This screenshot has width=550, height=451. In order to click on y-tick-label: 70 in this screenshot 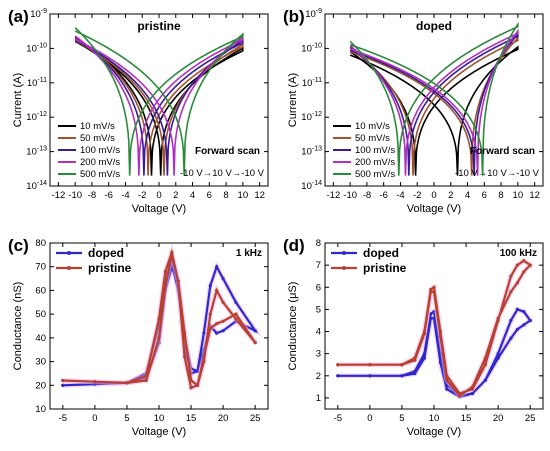, I will do `click(40, 267)`.